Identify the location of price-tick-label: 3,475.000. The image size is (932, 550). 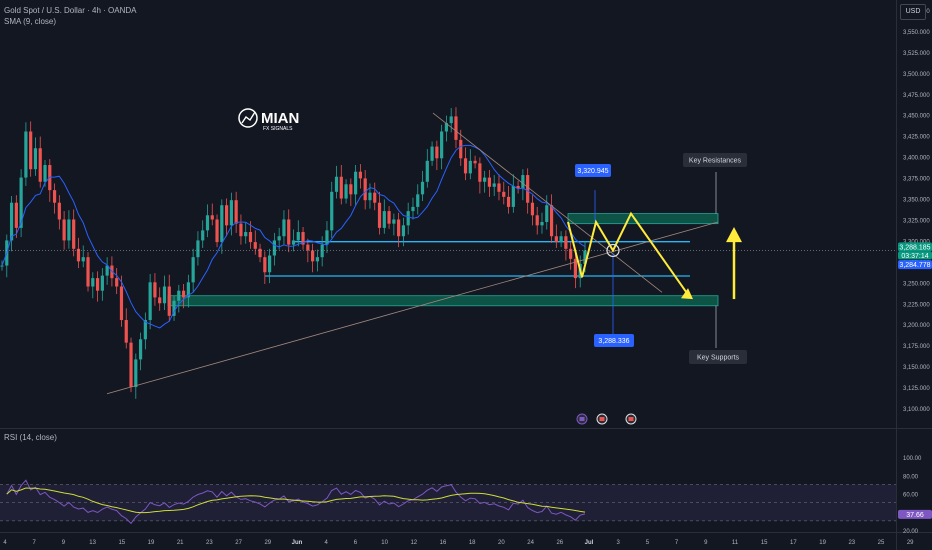
(916, 96).